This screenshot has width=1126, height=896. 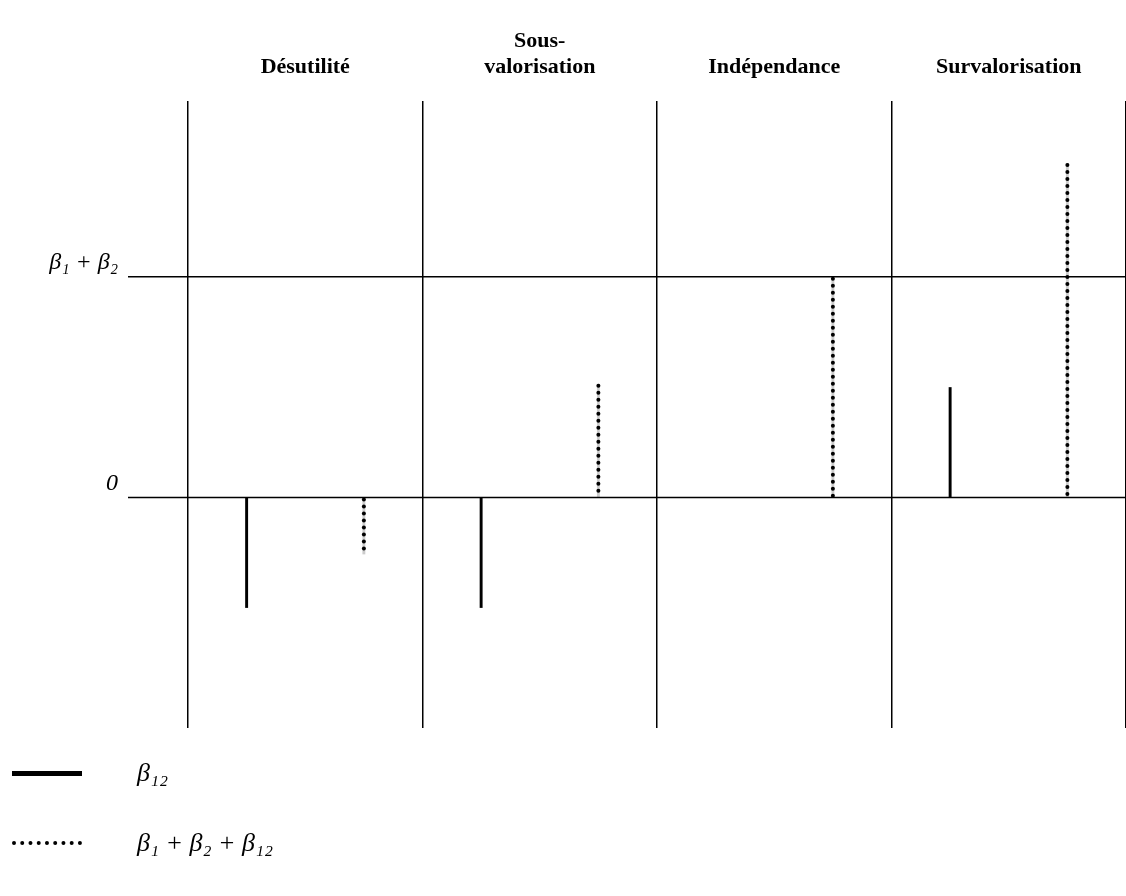 I want to click on x-tick-label: Désutilité, so click(x=305, y=66).